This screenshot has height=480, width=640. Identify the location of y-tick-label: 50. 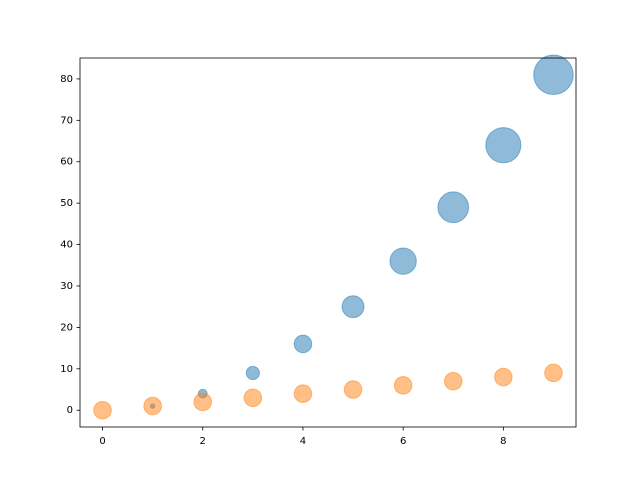
(66, 203).